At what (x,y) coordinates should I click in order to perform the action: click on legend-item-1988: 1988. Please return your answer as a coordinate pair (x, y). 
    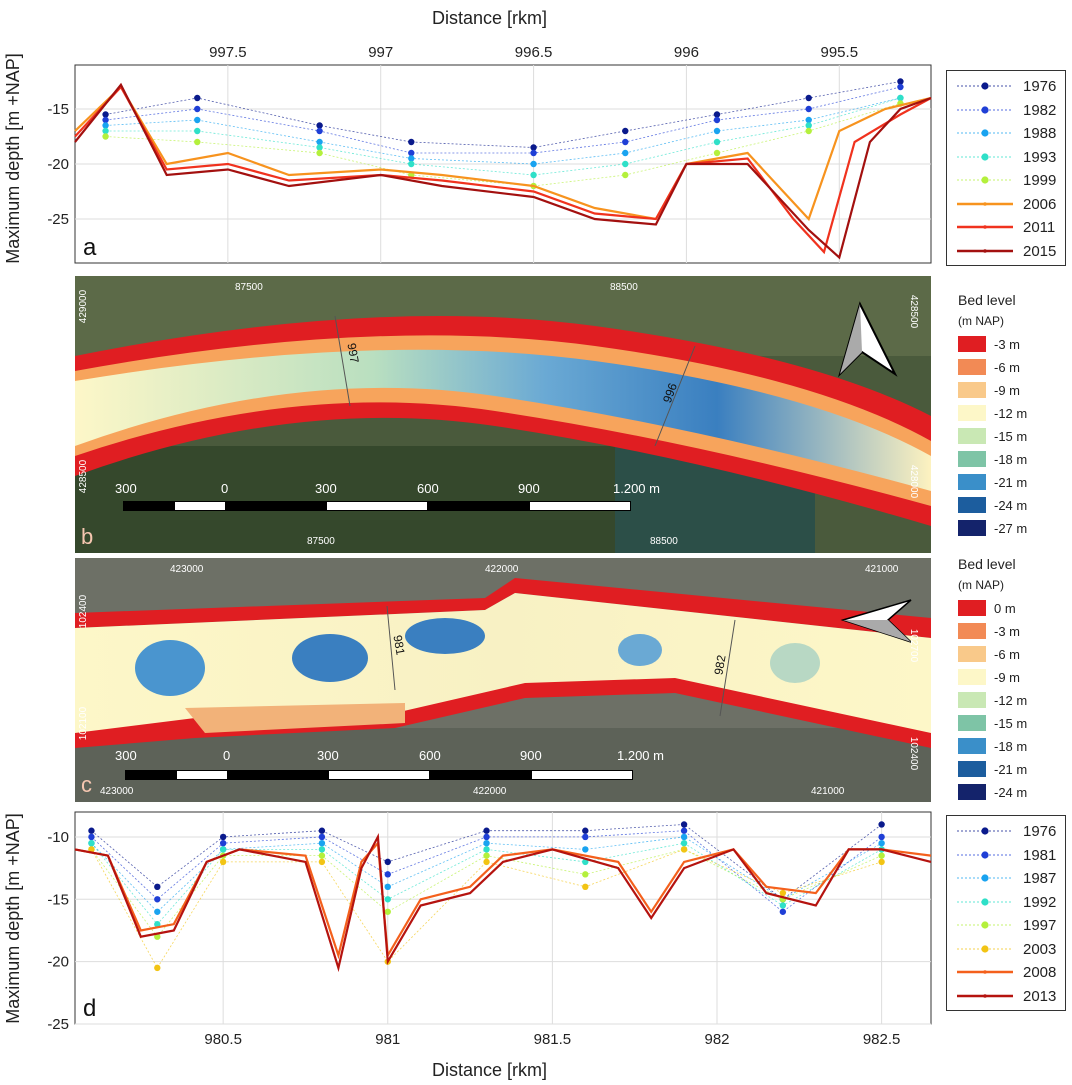
    Looking at the image, I should click on (1006, 134).